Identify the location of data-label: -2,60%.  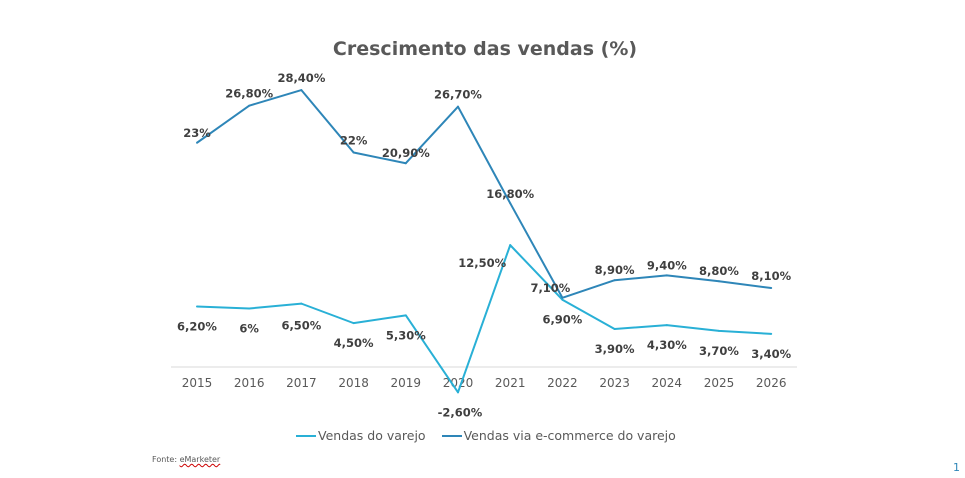
(460, 412).